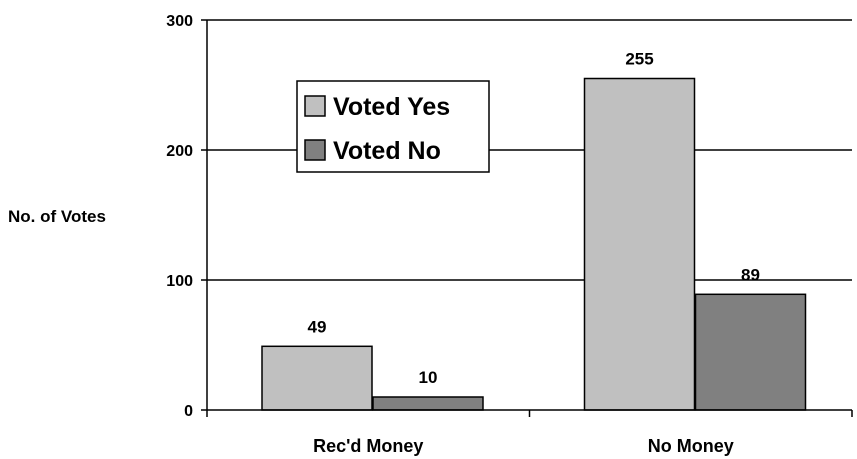 The image size is (857, 459). What do you see at coordinates (179, 21) in the screenshot?
I see `y-tick-label: 300` at bounding box center [179, 21].